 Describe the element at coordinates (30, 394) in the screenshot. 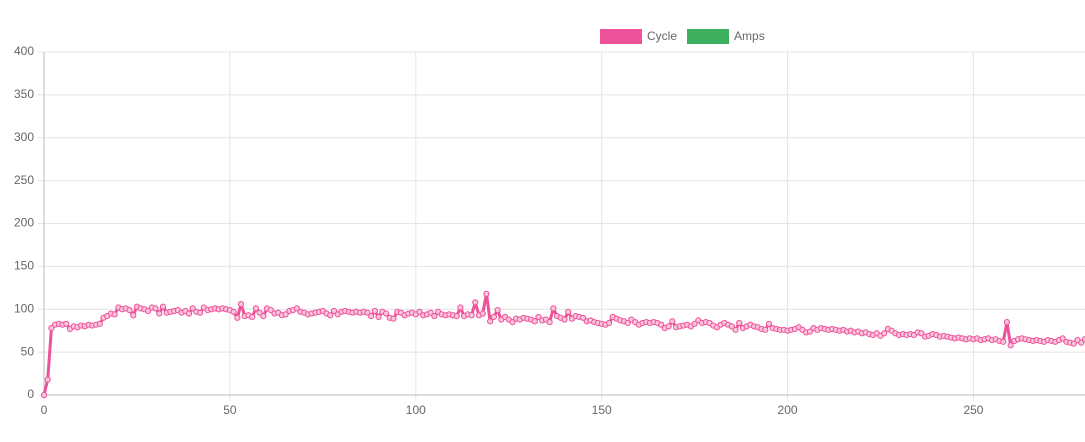

I see `y-tick-label: 0` at that location.